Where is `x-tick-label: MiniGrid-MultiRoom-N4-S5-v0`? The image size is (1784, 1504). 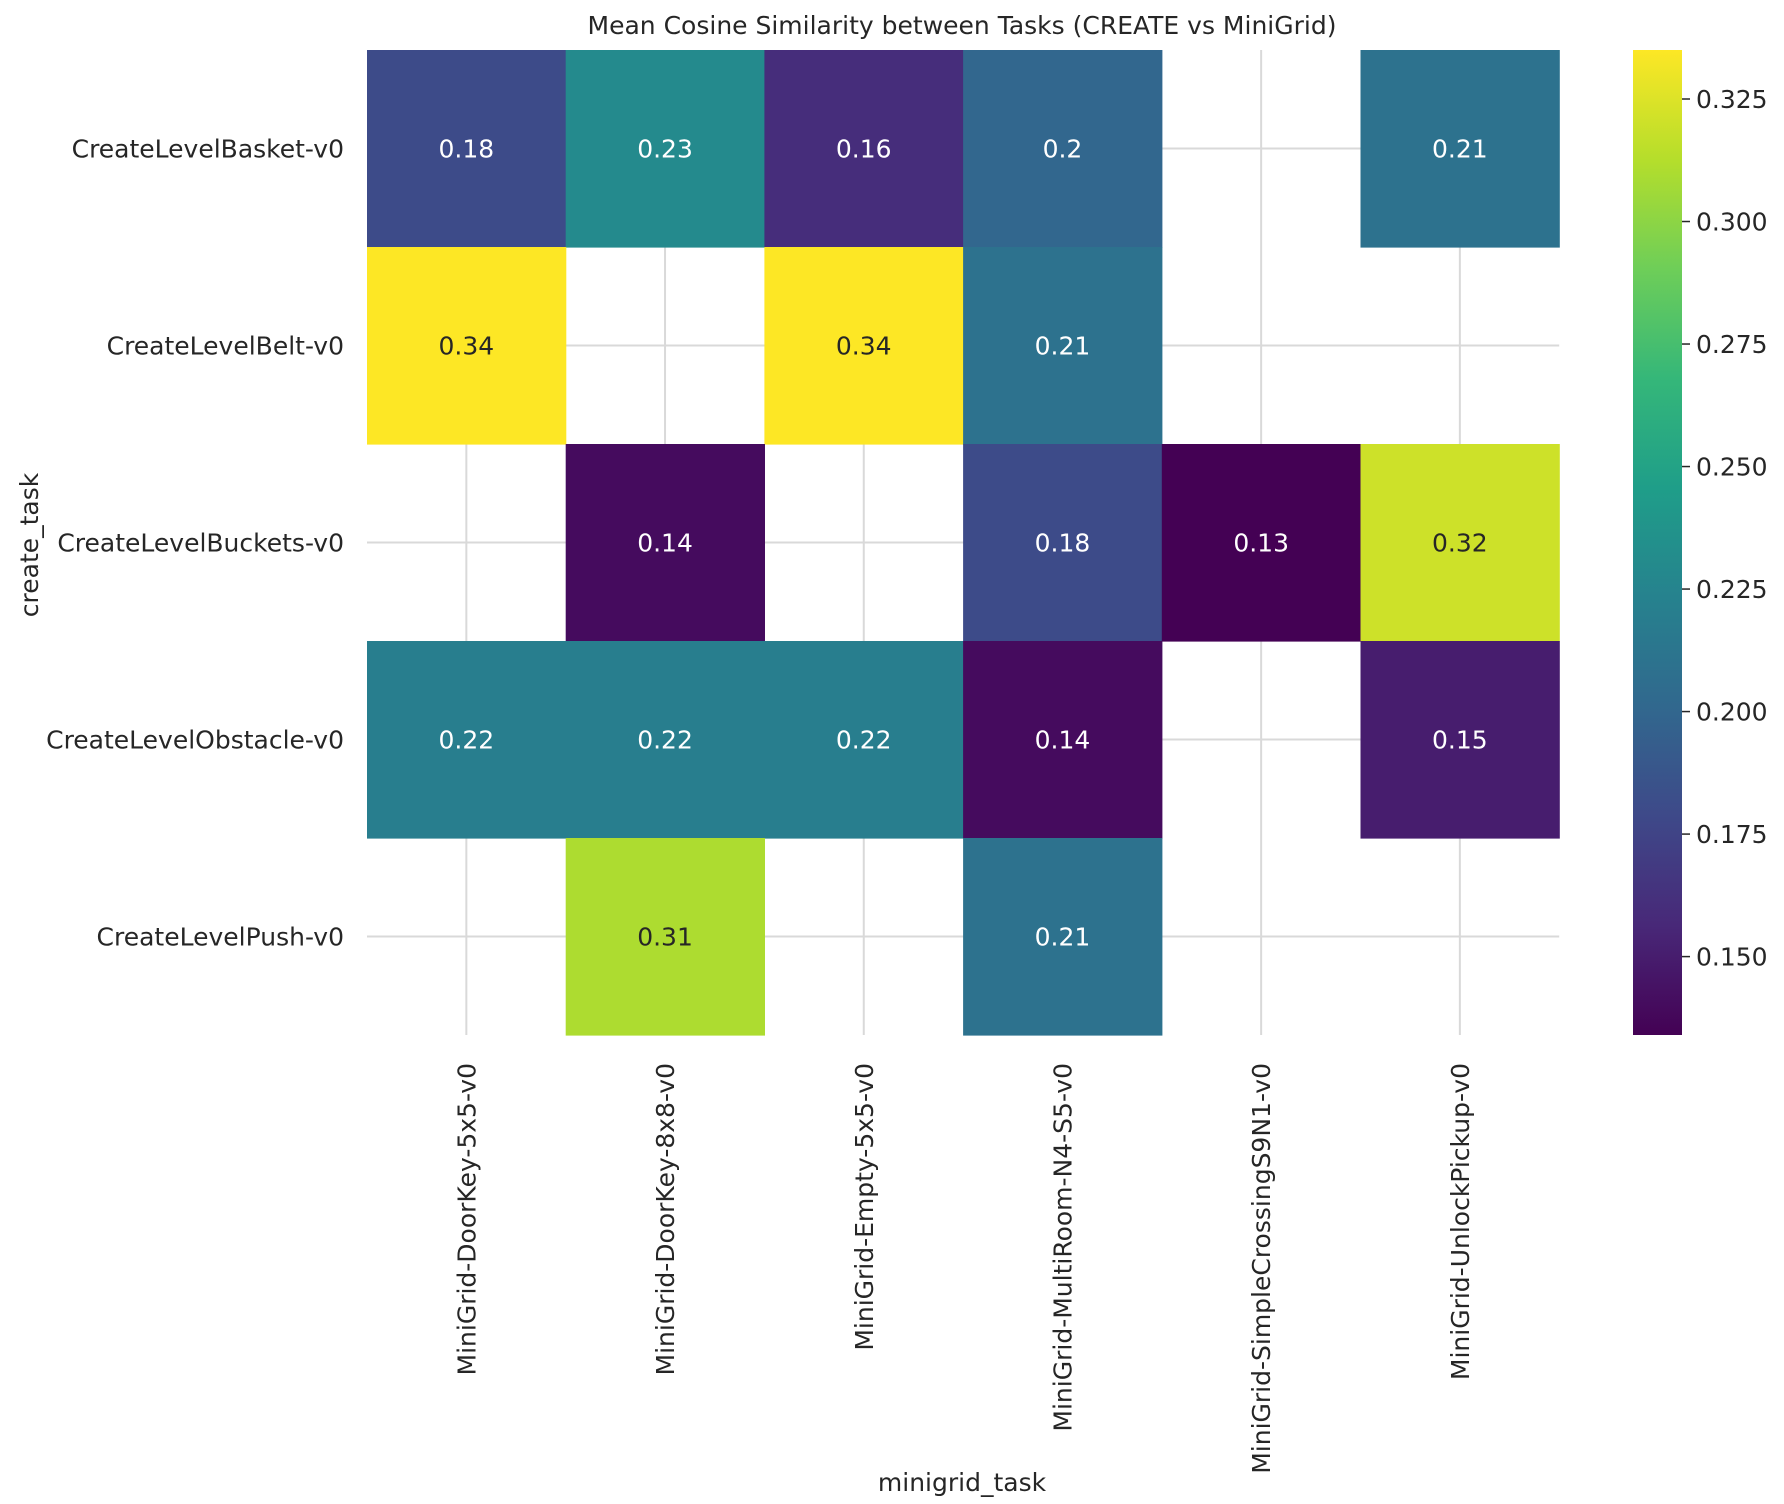 x-tick-label: MiniGrid-MultiRoom-N4-S5-v0 is located at coordinates (1062, 1247).